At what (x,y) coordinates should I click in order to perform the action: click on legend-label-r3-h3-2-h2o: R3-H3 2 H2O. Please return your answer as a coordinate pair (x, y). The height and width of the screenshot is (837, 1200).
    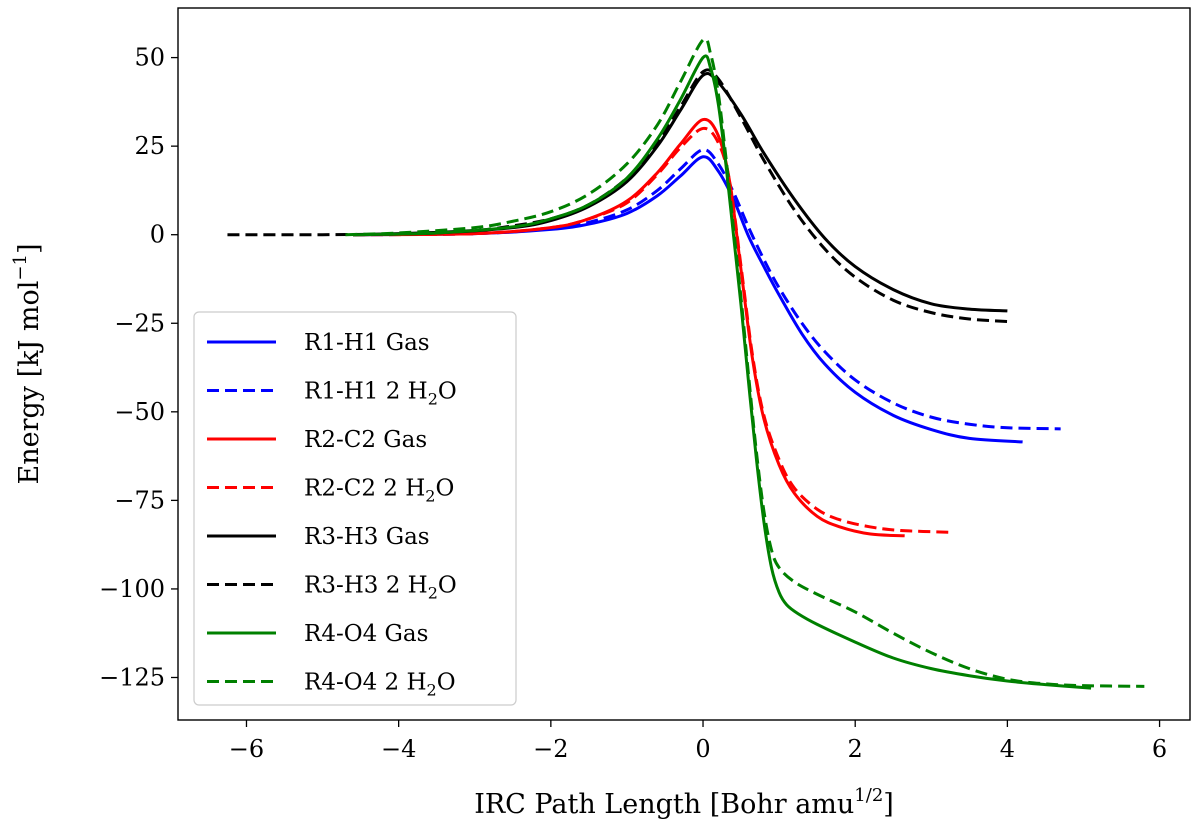
    Looking at the image, I should click on (380, 588).